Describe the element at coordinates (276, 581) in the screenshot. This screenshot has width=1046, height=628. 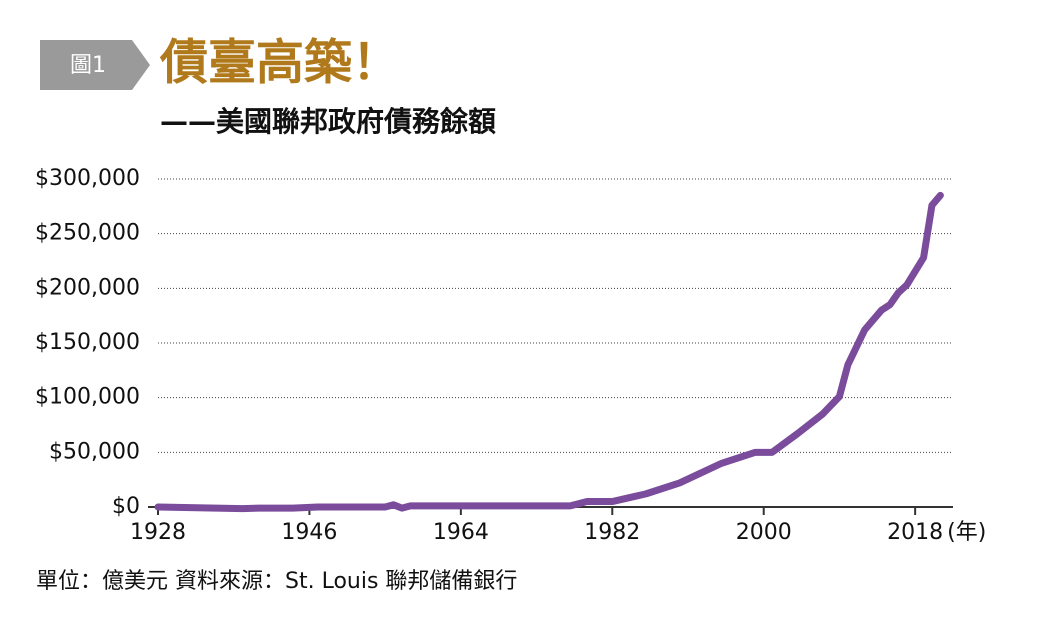
I see `footnote: 單位：億美元 資料來源：St. Louis 聯邦儲備銀行` at that location.